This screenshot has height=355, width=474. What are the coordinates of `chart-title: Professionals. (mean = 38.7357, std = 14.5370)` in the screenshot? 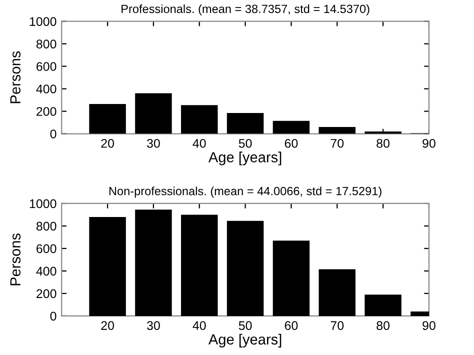 It's located at (246, 10).